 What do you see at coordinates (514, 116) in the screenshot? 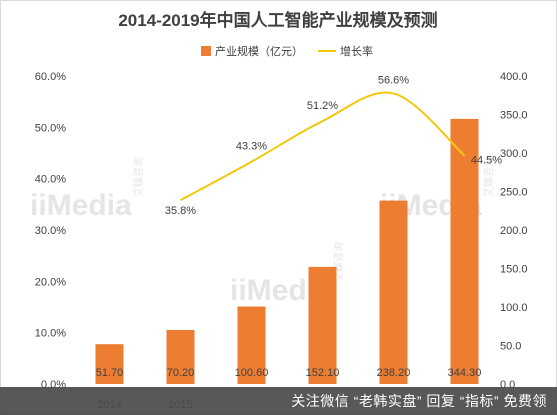
I see `right-tick-label: 350.0` at bounding box center [514, 116].